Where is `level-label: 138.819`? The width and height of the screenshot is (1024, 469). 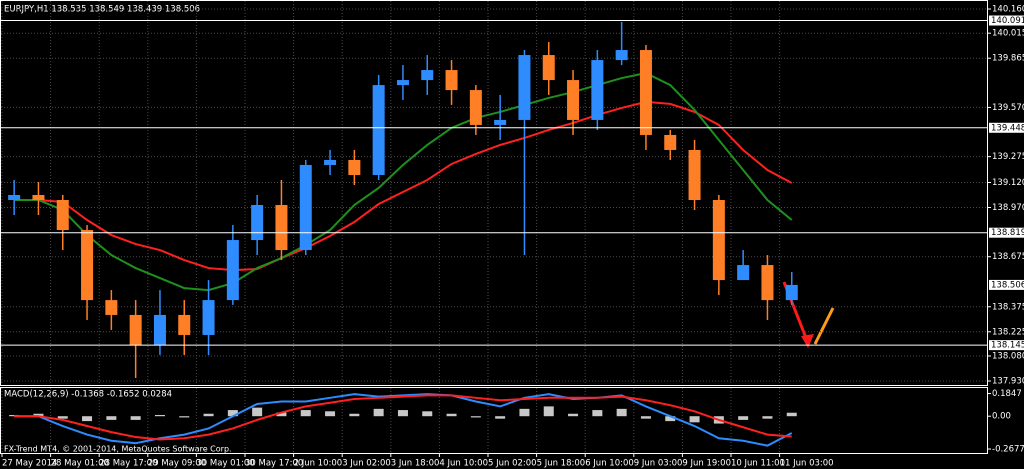 level-label: 138.819 is located at coordinates (1007, 233).